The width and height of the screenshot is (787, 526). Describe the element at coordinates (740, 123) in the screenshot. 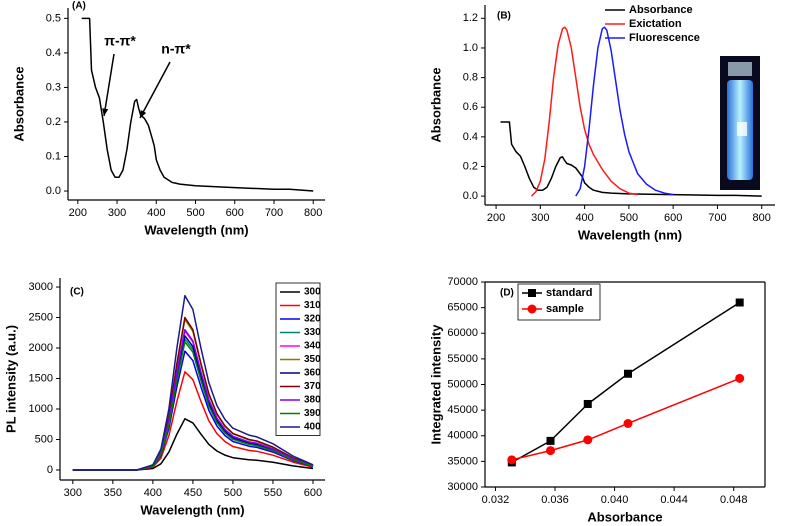

I see `vial-photo` at that location.